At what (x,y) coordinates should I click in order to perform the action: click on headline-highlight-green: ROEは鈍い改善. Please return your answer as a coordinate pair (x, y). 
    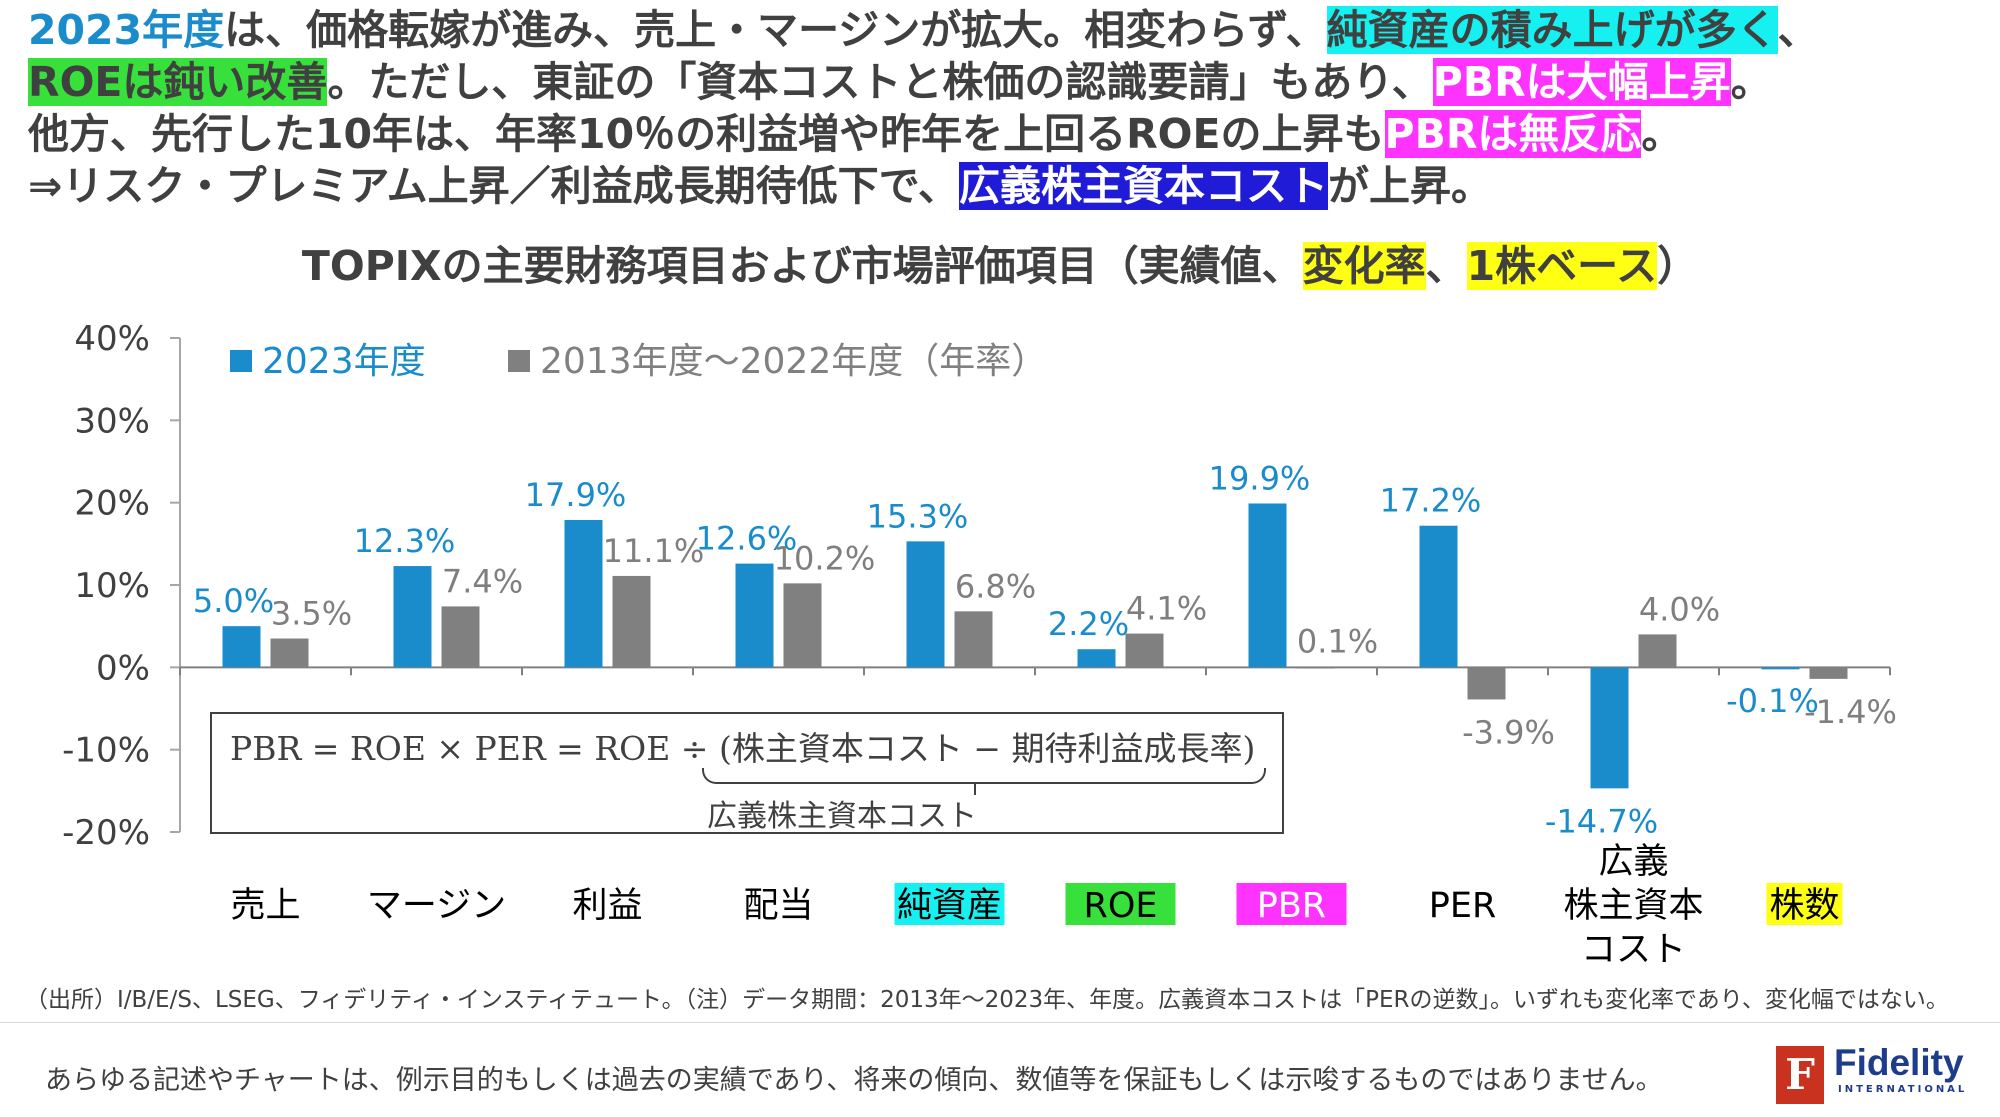
    Looking at the image, I should click on (178, 82).